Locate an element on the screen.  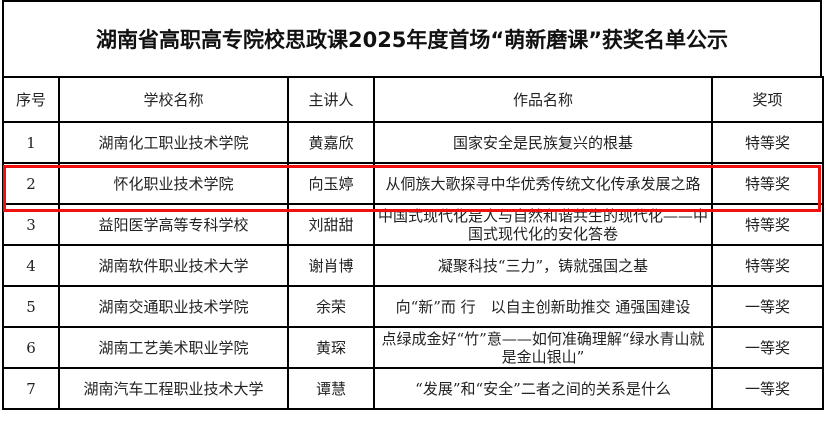
school-name: 湖南交通职业技术学院 is located at coordinates (173, 306).